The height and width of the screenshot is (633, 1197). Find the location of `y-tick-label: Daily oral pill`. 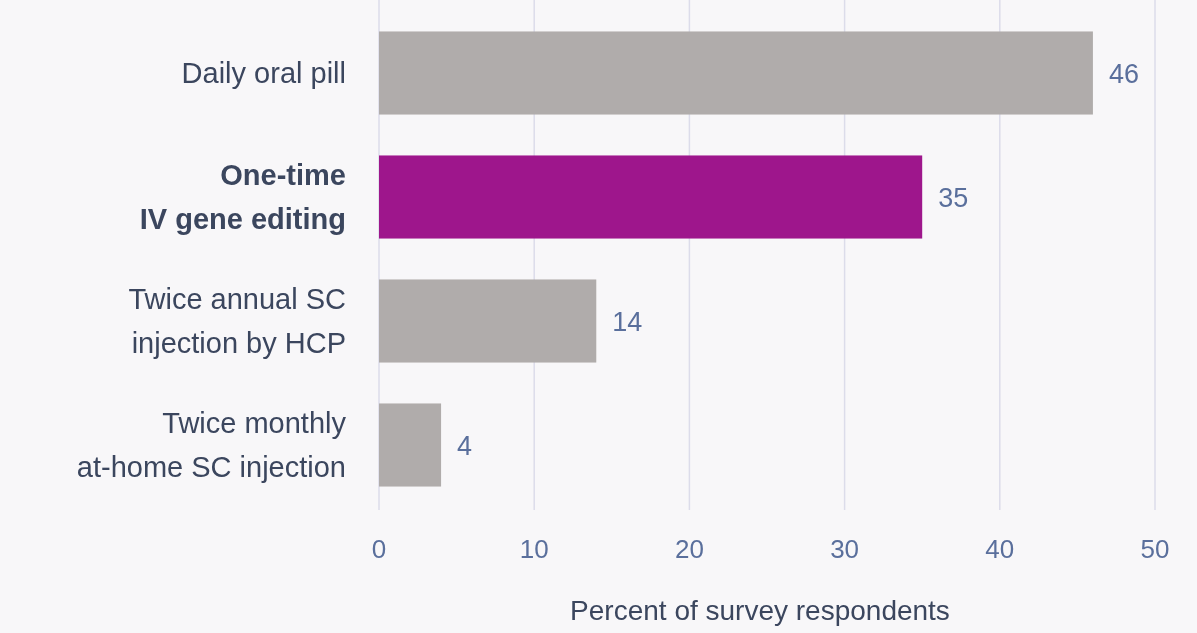

y-tick-label: Daily oral pill is located at coordinates (263, 73).